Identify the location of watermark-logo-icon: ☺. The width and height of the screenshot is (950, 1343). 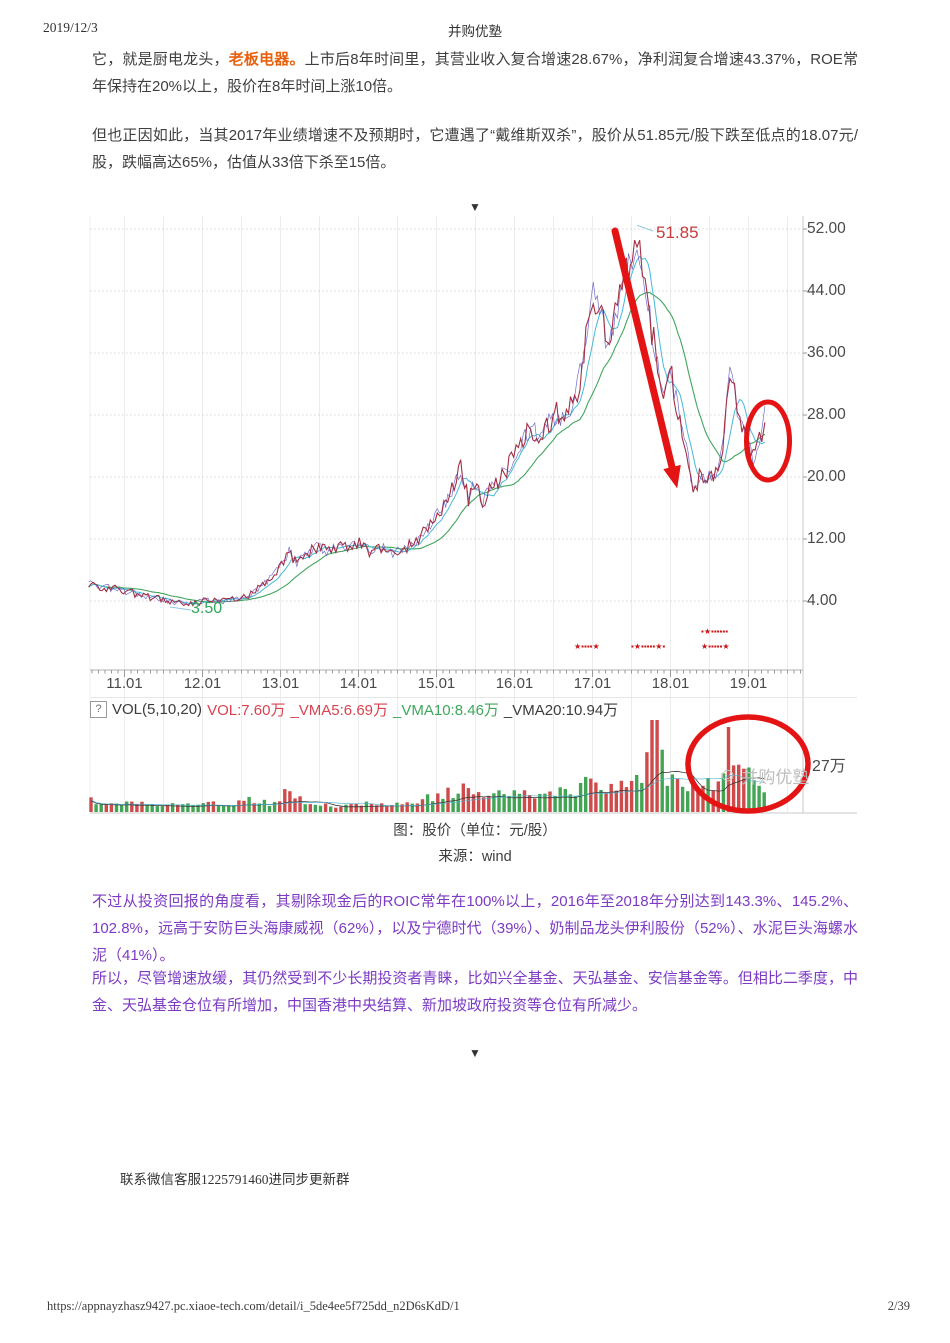
(728, 775).